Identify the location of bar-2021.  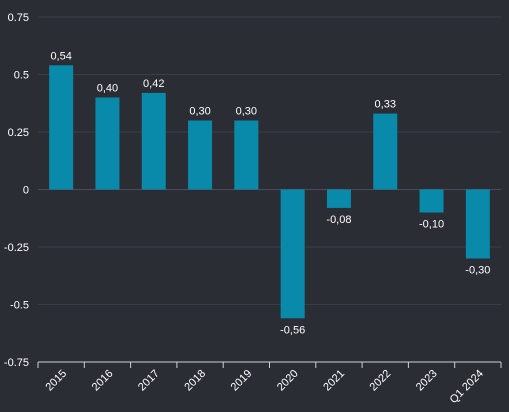
(338, 198).